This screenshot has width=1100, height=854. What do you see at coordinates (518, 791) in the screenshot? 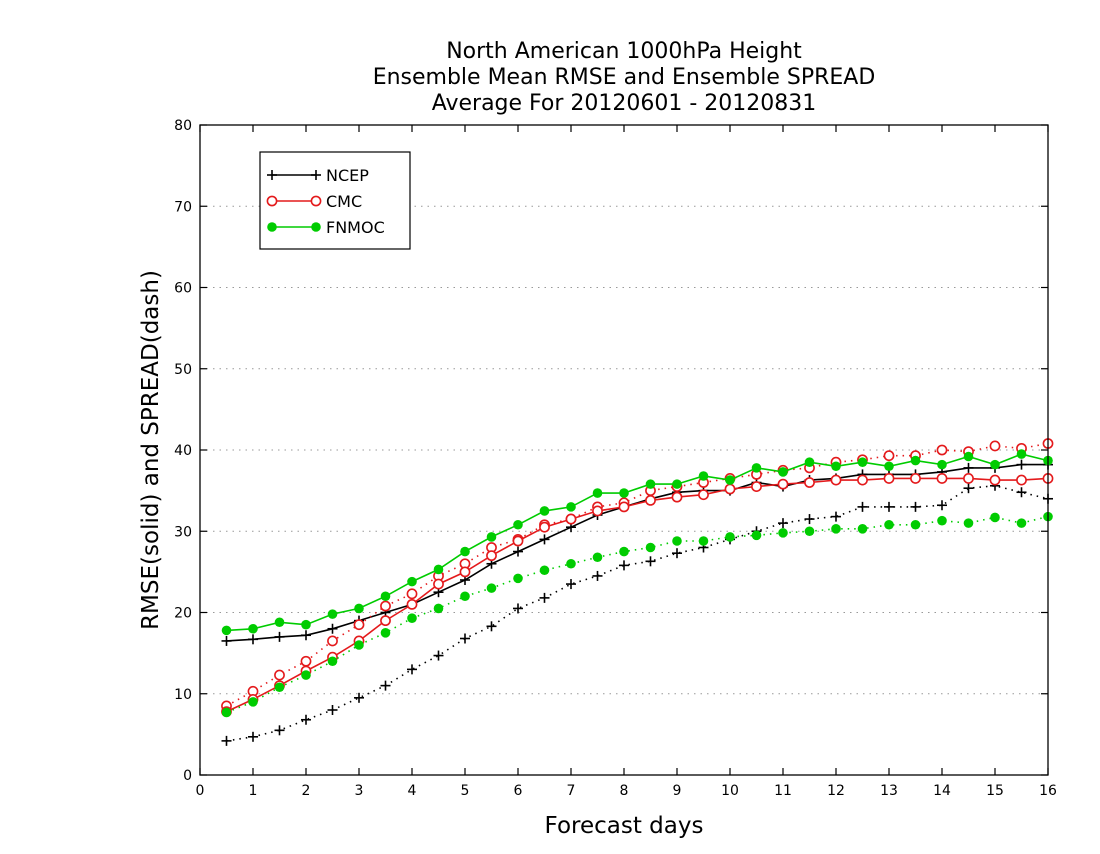
I see `x-tick-label: 6` at bounding box center [518, 791].